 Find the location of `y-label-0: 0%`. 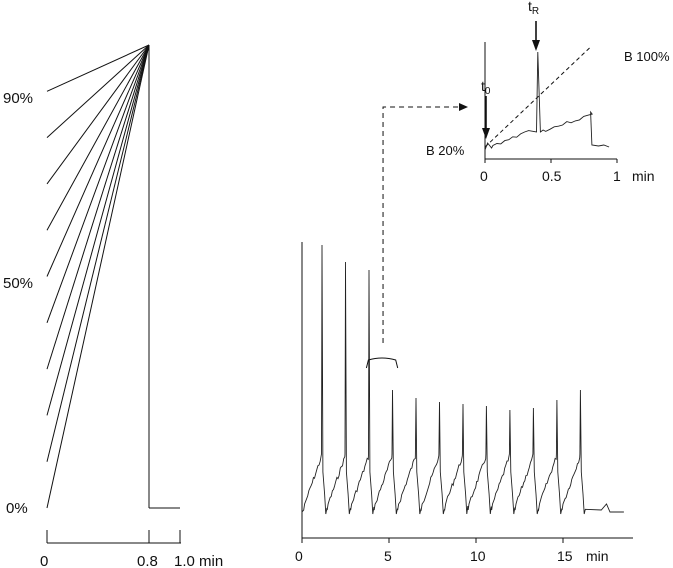

y-label-0: 0% is located at coordinates (17, 508).